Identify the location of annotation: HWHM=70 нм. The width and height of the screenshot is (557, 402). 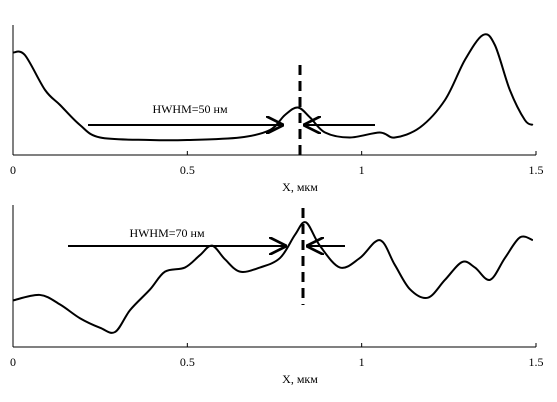
(167, 233).